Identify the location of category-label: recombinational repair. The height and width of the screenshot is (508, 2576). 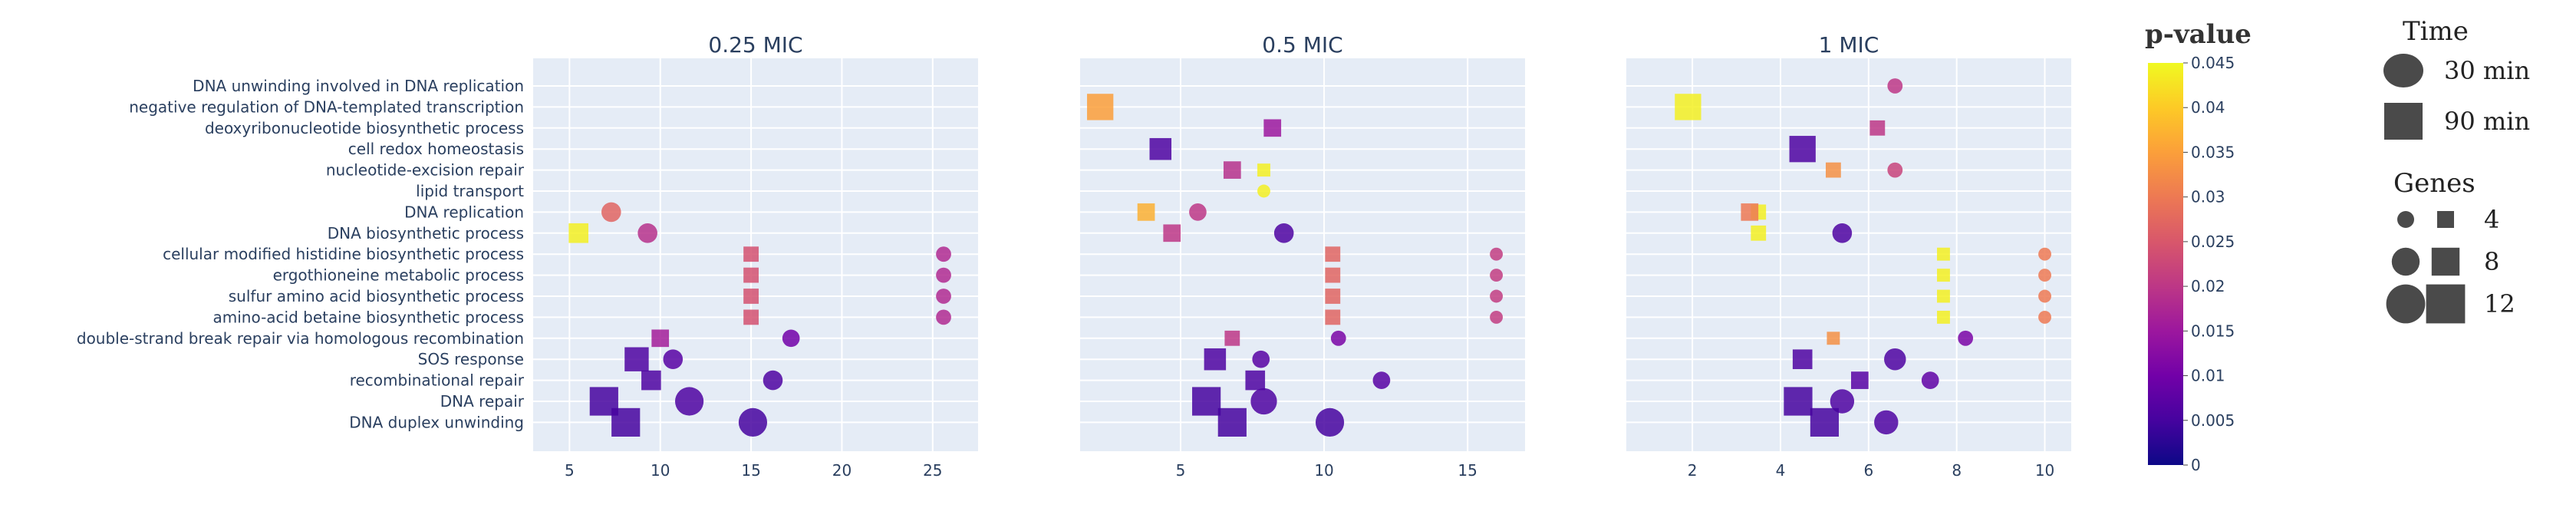
(437, 380).